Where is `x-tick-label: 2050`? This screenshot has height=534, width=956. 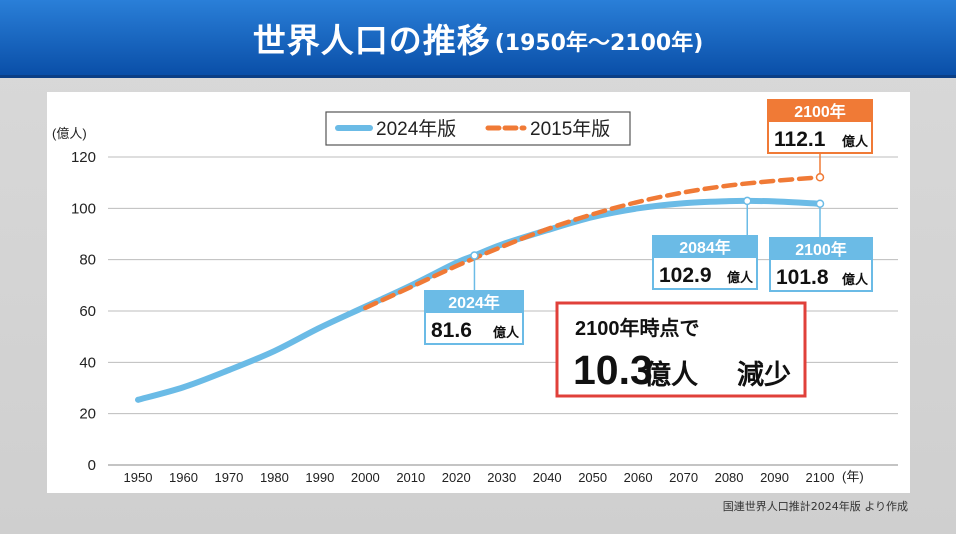
x-tick-label: 2050 is located at coordinates (592, 477).